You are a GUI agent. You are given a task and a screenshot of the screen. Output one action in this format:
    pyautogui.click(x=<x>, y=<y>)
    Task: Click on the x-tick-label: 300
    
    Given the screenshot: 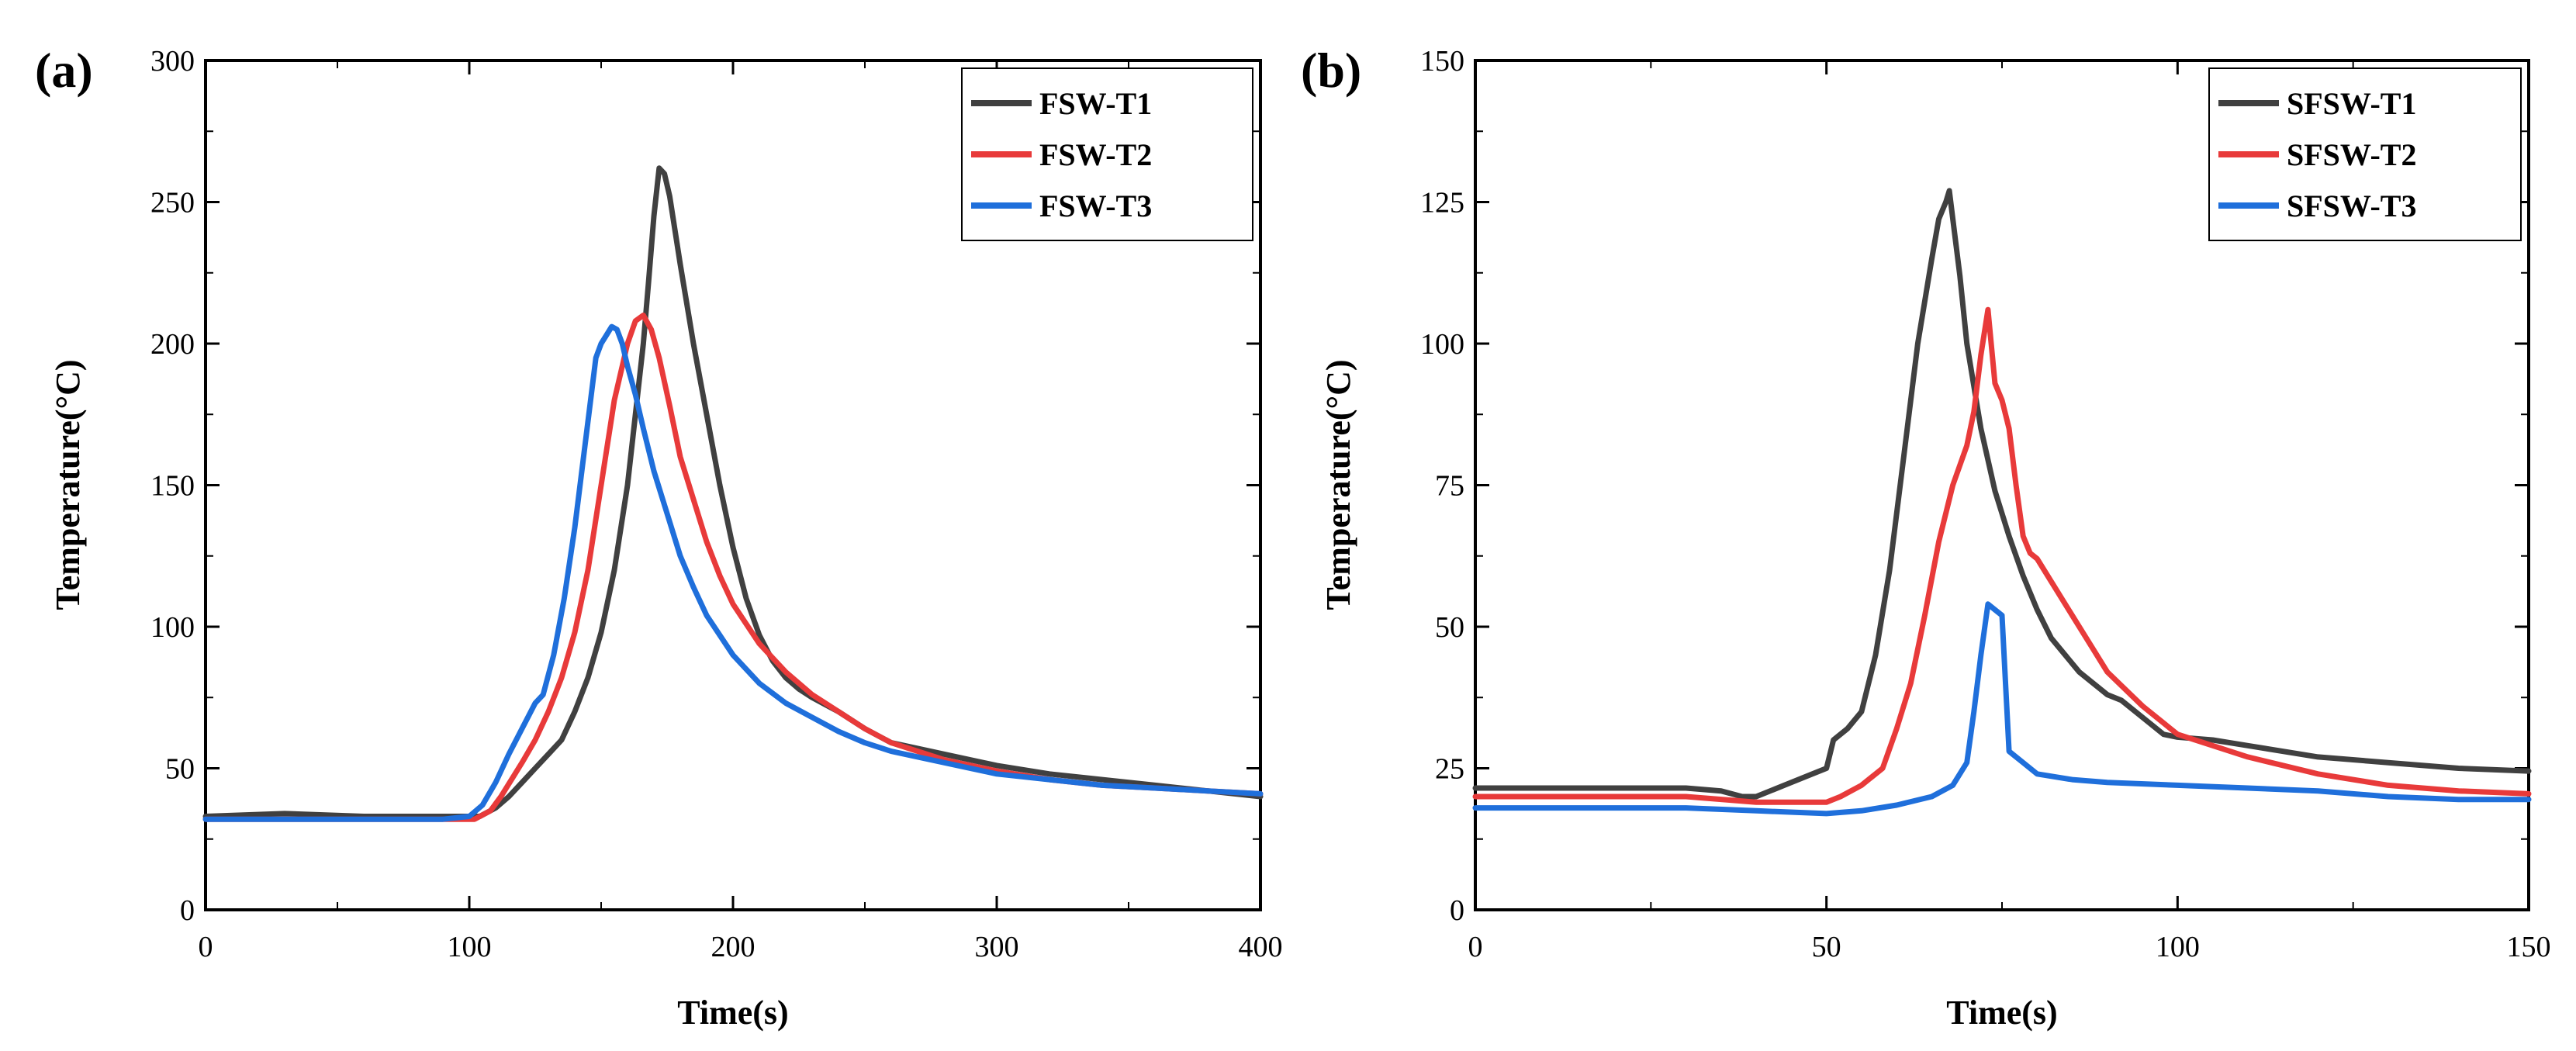 What is the action you would take?
    pyautogui.click(x=997, y=947)
    